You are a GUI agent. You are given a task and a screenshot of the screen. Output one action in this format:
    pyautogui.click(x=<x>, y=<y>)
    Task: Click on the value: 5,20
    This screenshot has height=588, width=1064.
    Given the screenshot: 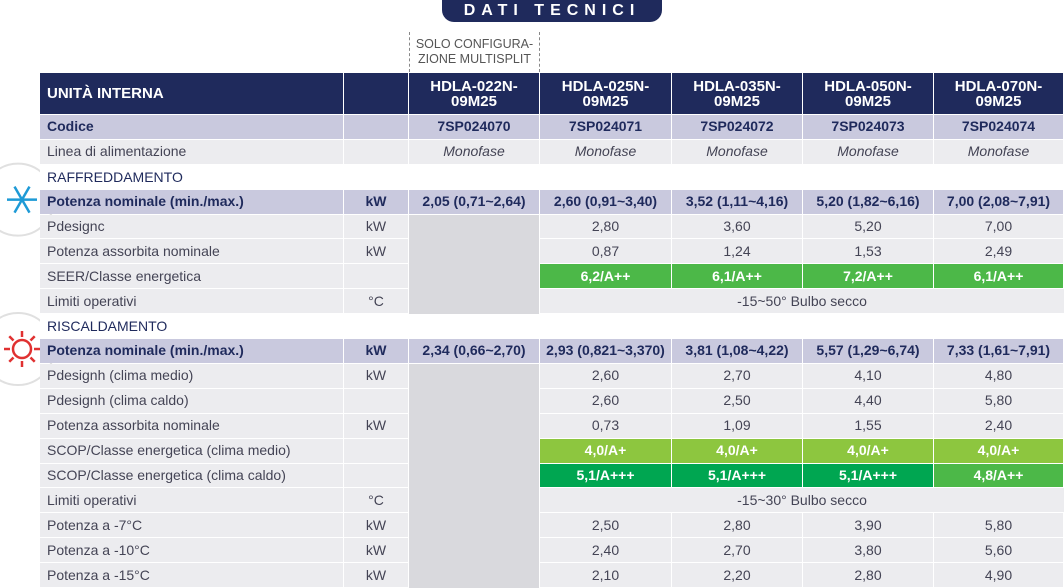 What is the action you would take?
    pyautogui.click(x=868, y=226)
    